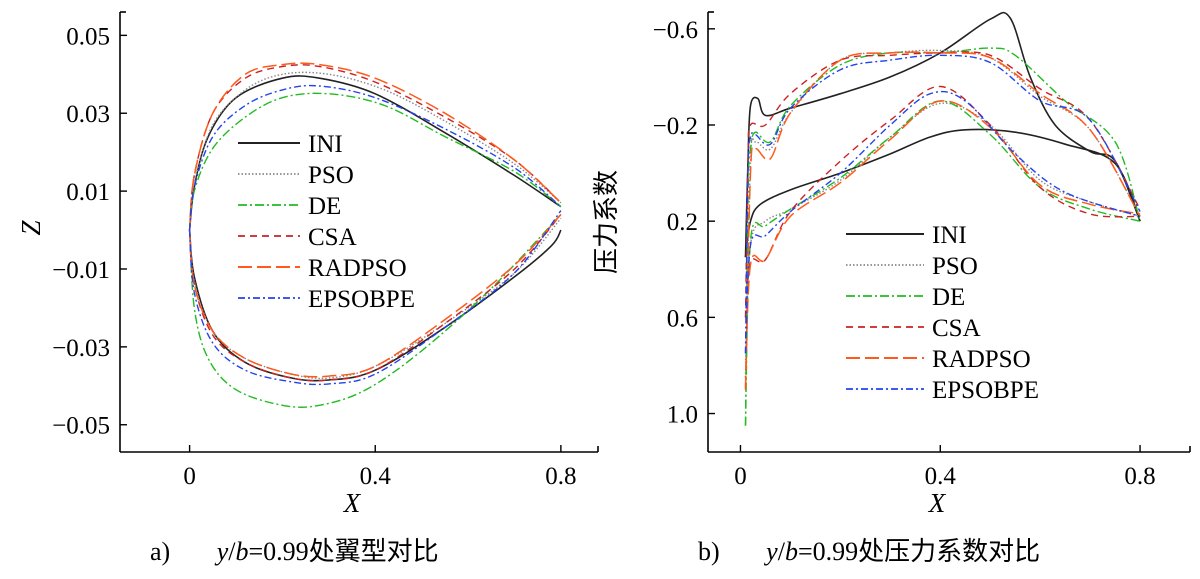  I want to click on a-series-epsobpe-upper, so click(375, 157).